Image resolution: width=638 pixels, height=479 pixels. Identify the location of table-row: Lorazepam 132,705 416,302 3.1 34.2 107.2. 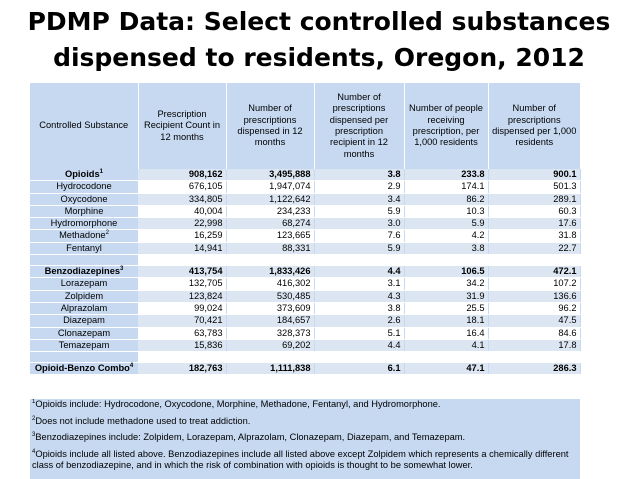
(305, 284).